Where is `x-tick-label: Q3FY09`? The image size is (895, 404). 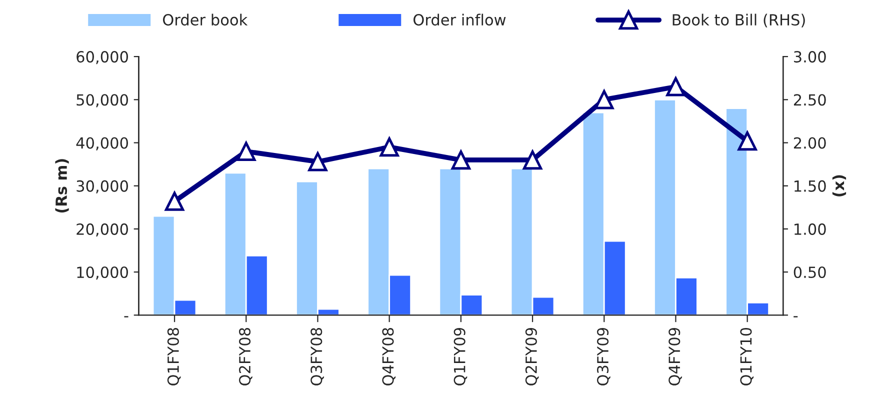 x-tick-label: Q3FY09 is located at coordinates (603, 357).